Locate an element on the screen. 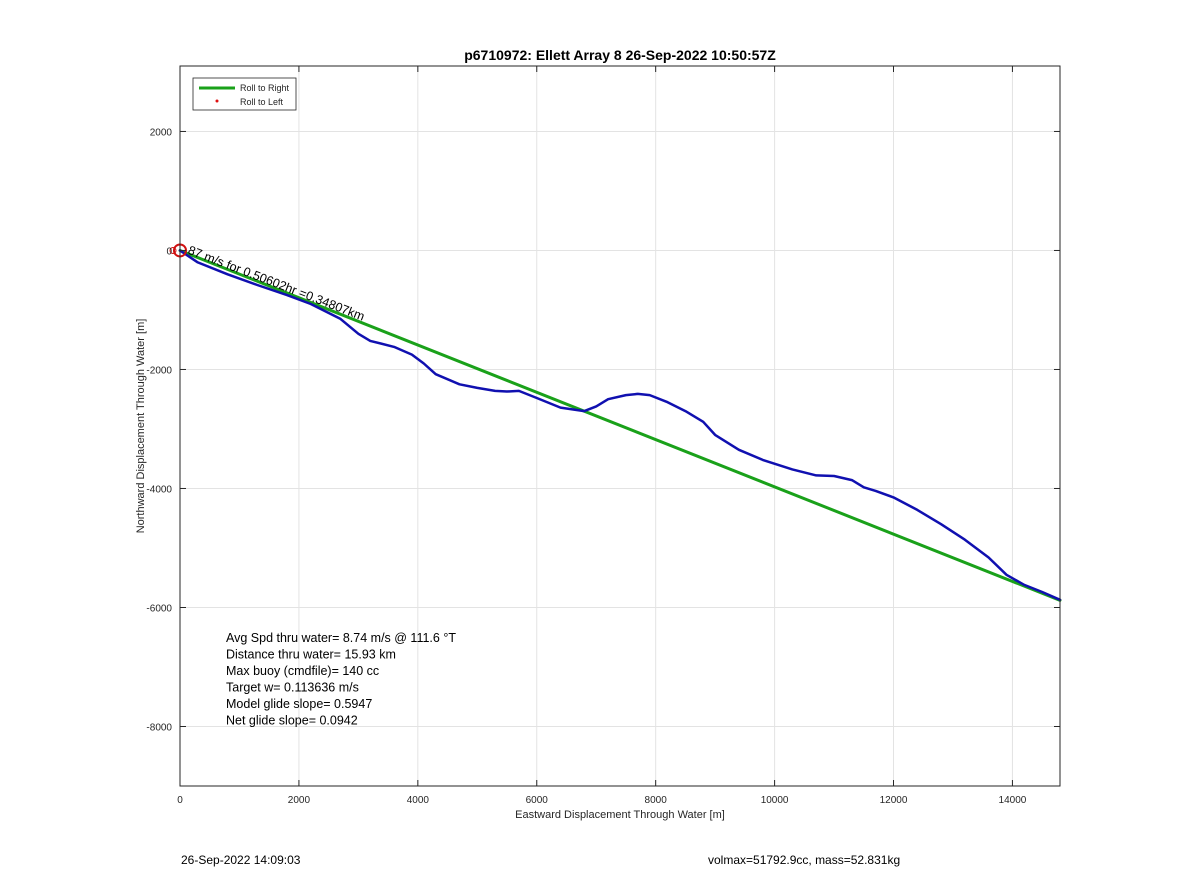 The width and height of the screenshot is (1200, 885). x-tick-label: 6000 is located at coordinates (537, 800).